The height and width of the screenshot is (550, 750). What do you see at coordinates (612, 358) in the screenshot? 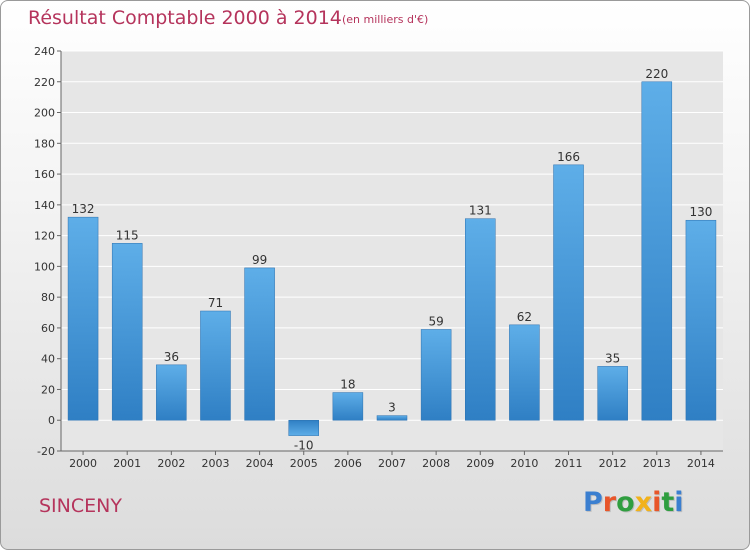
I see `data-label: 35` at bounding box center [612, 358].